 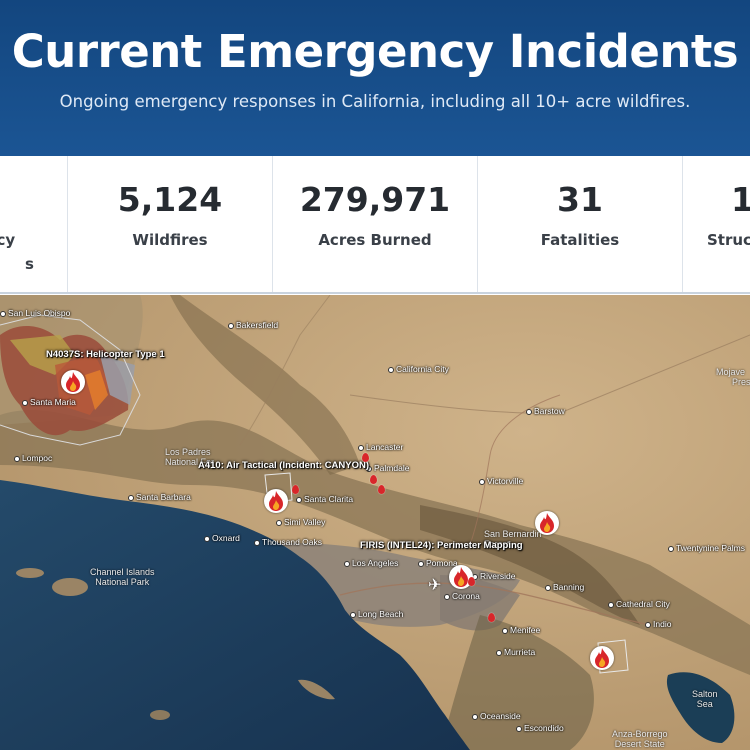 What do you see at coordinates (513, 539) in the screenshot?
I see `area-san-bernardino: San Bernardin Forest` at bounding box center [513, 539].